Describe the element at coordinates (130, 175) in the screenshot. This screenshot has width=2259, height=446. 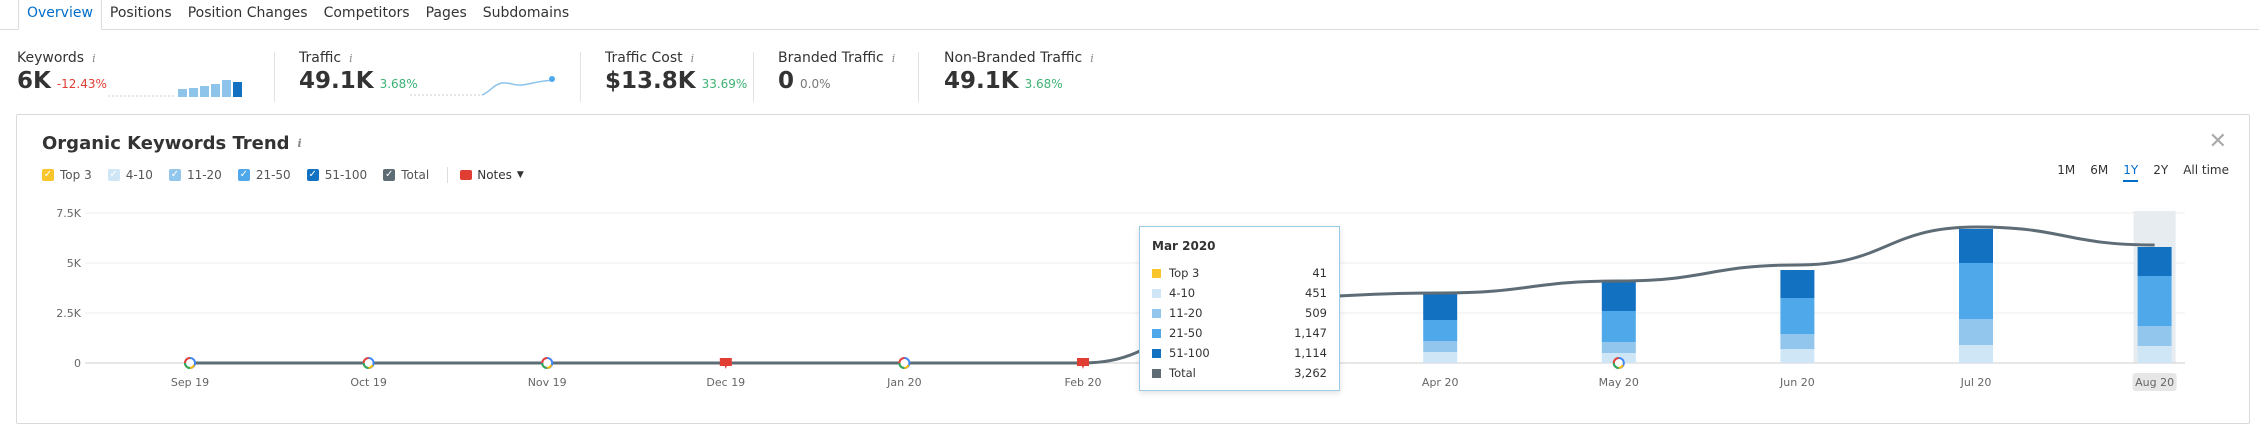
I see `legend-item-4-10: ✓ 4-10` at that location.